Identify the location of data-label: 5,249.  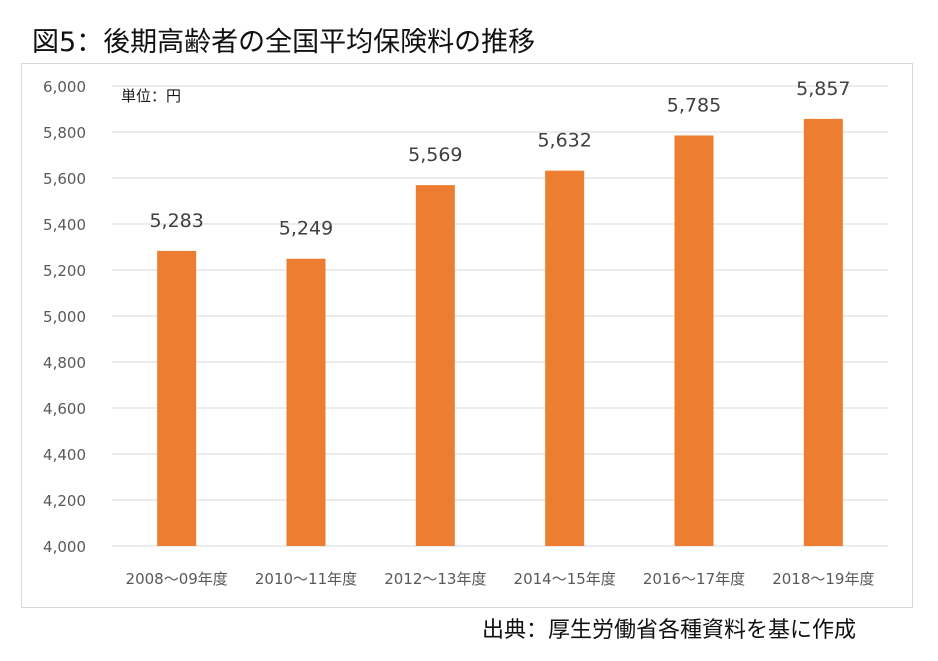
(306, 229).